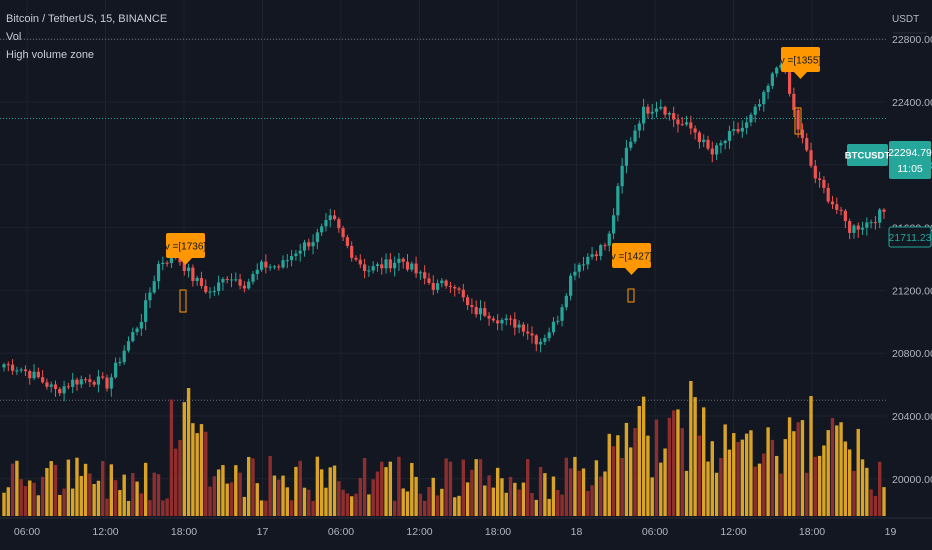  I want to click on symbol-tag-label: BTCUSDT, so click(868, 156).